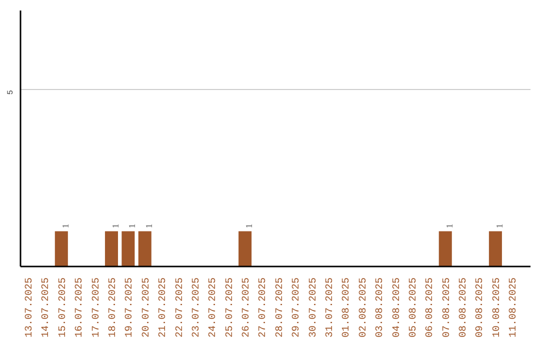 This screenshot has height=340, width=540. Describe the element at coordinates (497, 307) in the screenshot. I see `x-tick-label: 10.08.2025` at that location.